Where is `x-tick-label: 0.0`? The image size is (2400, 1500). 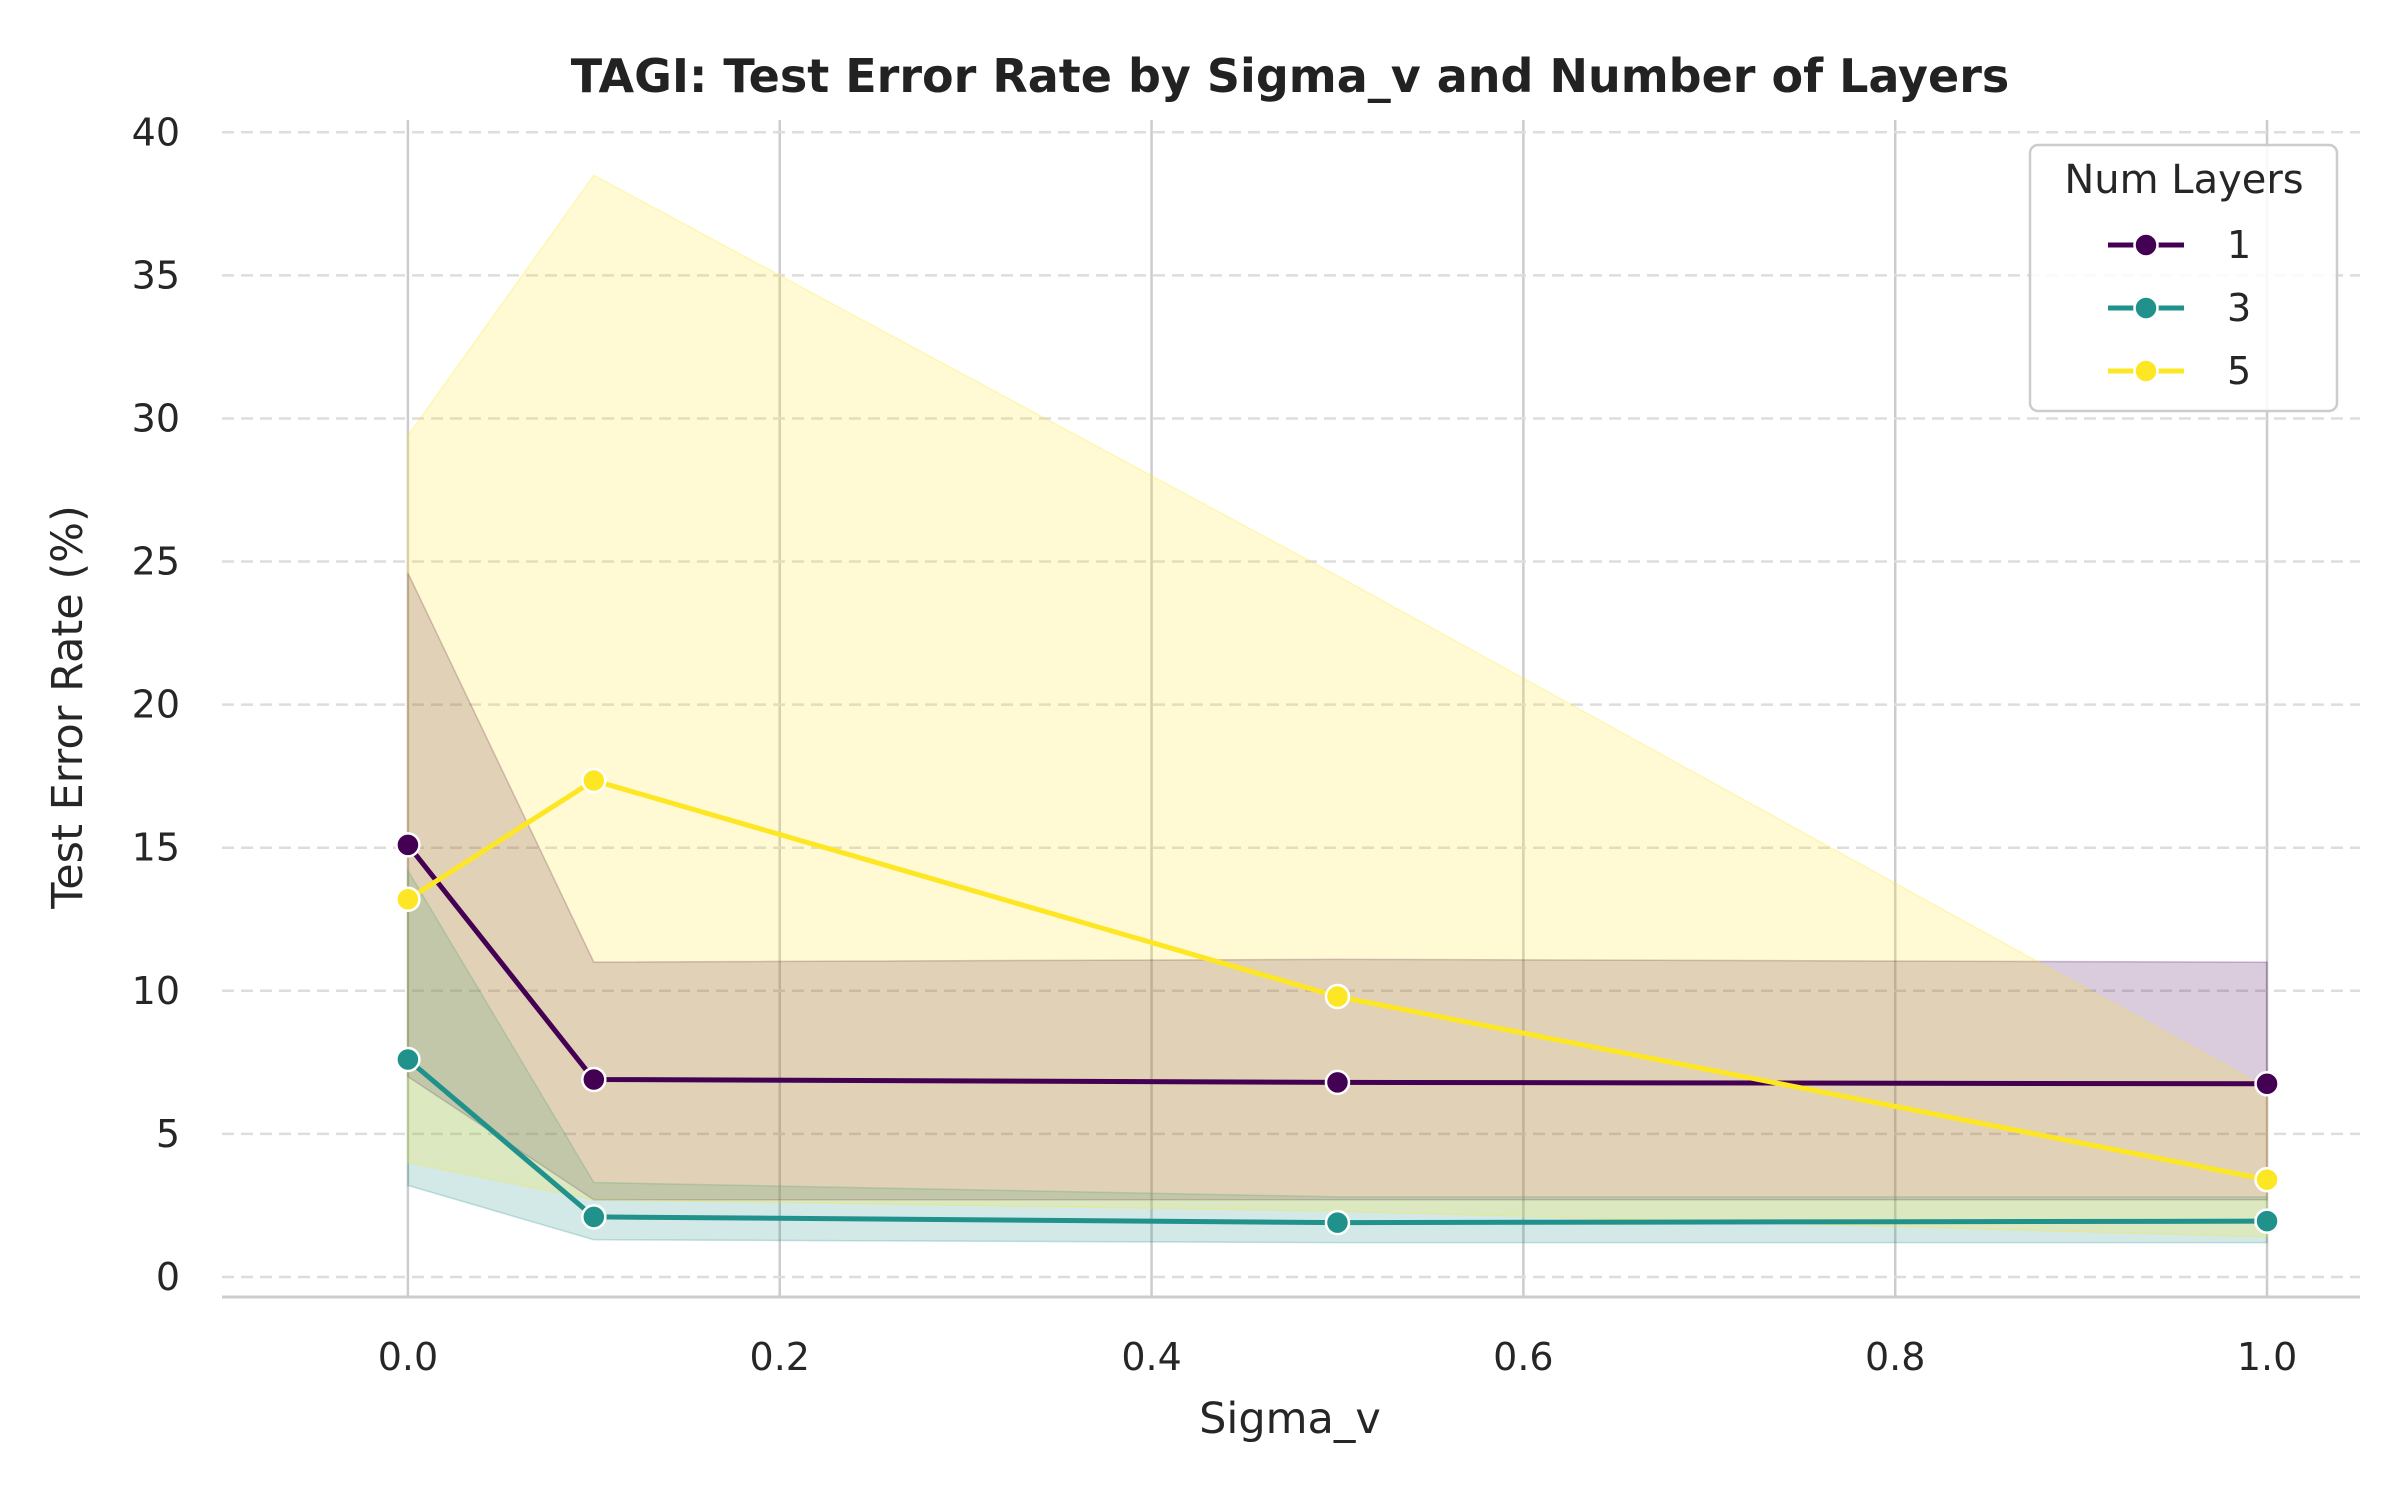
x-tick-label: 0.0 is located at coordinates (408, 1357).